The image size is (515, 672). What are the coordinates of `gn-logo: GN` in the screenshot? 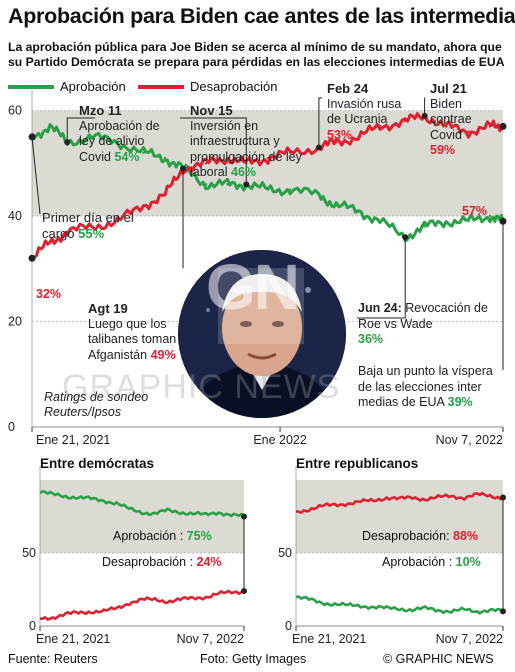 It's located at (253, 287).